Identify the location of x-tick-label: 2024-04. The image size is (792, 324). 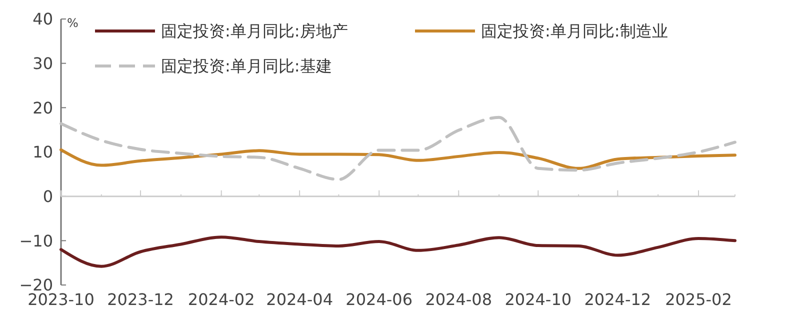
(299, 299).